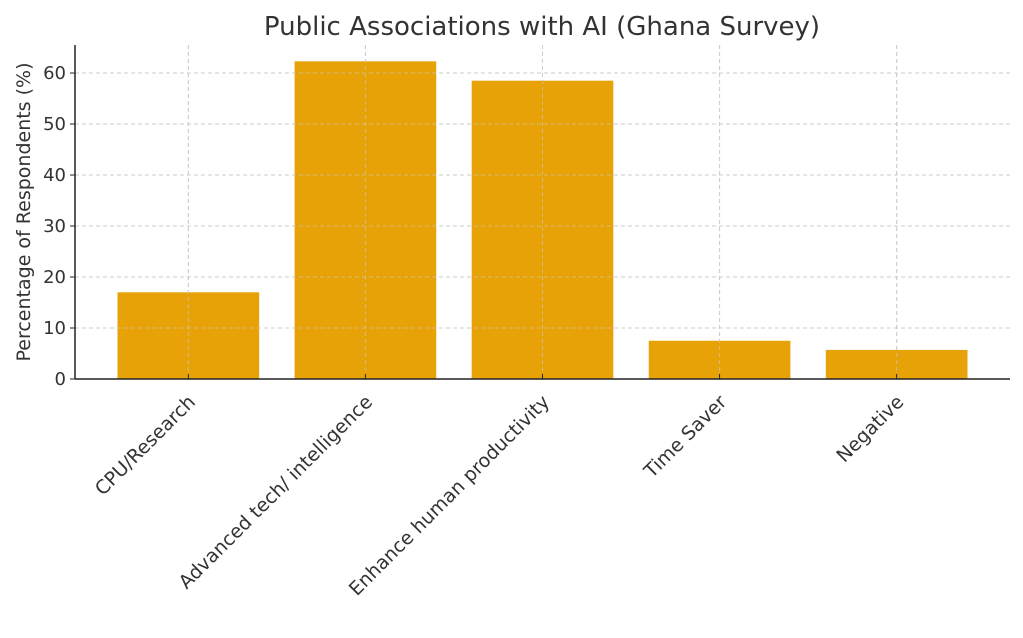 The height and width of the screenshot is (638, 1023). I want to click on x-tick-label: Negative, so click(870, 429).